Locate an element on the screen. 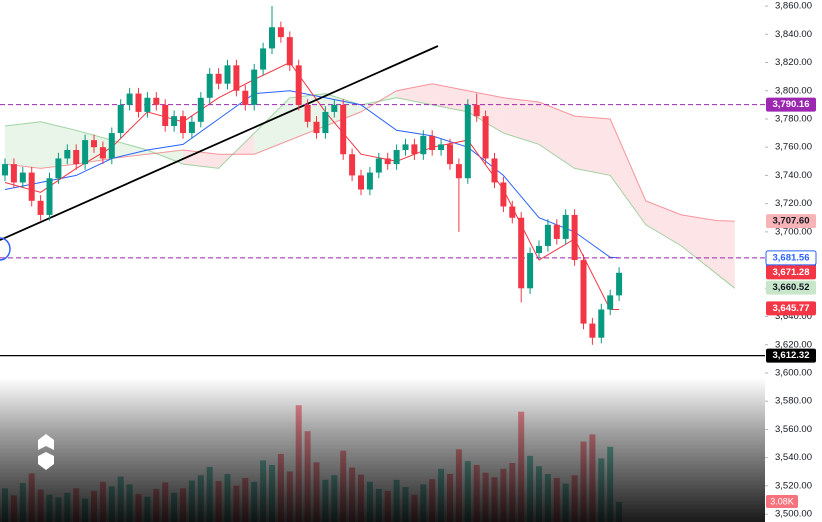 This screenshot has height=522, width=822. volume-tag-label: 3.08K is located at coordinates (782, 501).